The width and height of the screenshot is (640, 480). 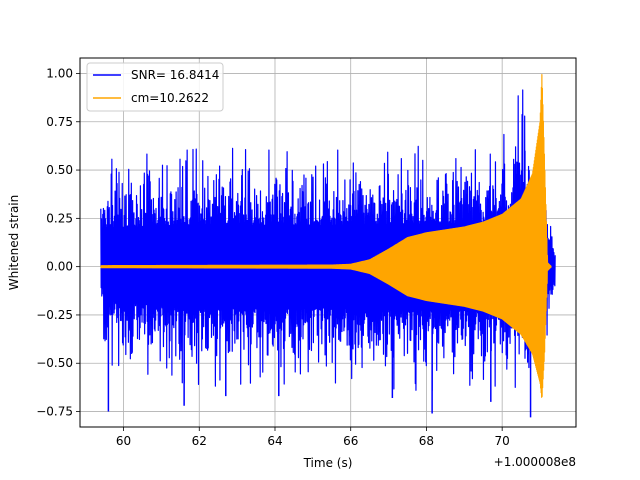 I want to click on y-tick-label: 0.25, so click(x=59, y=218).